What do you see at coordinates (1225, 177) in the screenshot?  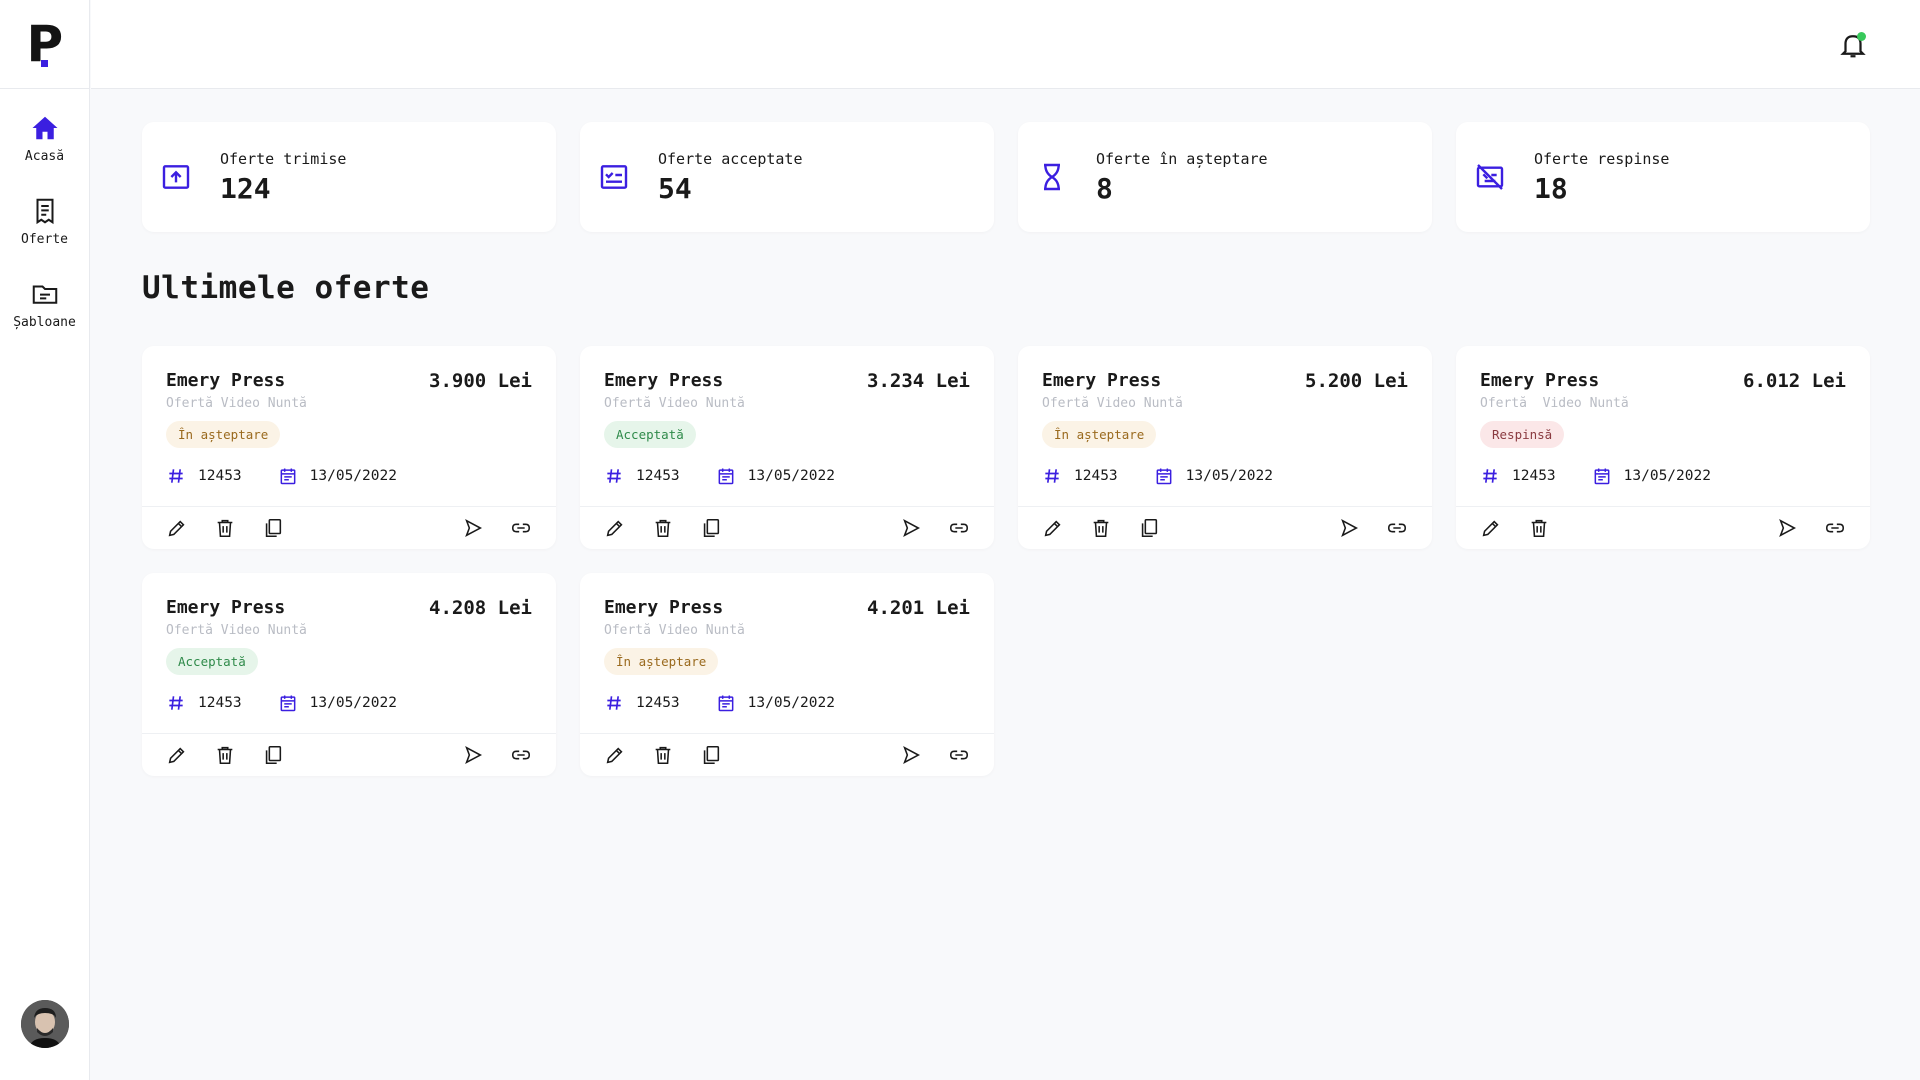 I see `stat-card-pending: Oferte în așteptare 8` at bounding box center [1225, 177].